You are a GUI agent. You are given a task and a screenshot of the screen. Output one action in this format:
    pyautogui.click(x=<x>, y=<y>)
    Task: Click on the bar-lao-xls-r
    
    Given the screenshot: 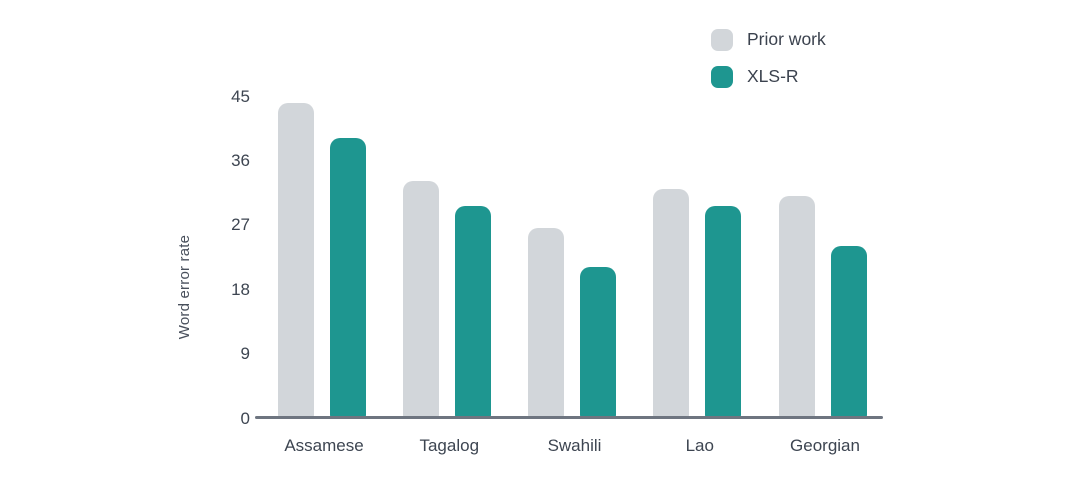 What is the action you would take?
    pyautogui.click(x=723, y=312)
    